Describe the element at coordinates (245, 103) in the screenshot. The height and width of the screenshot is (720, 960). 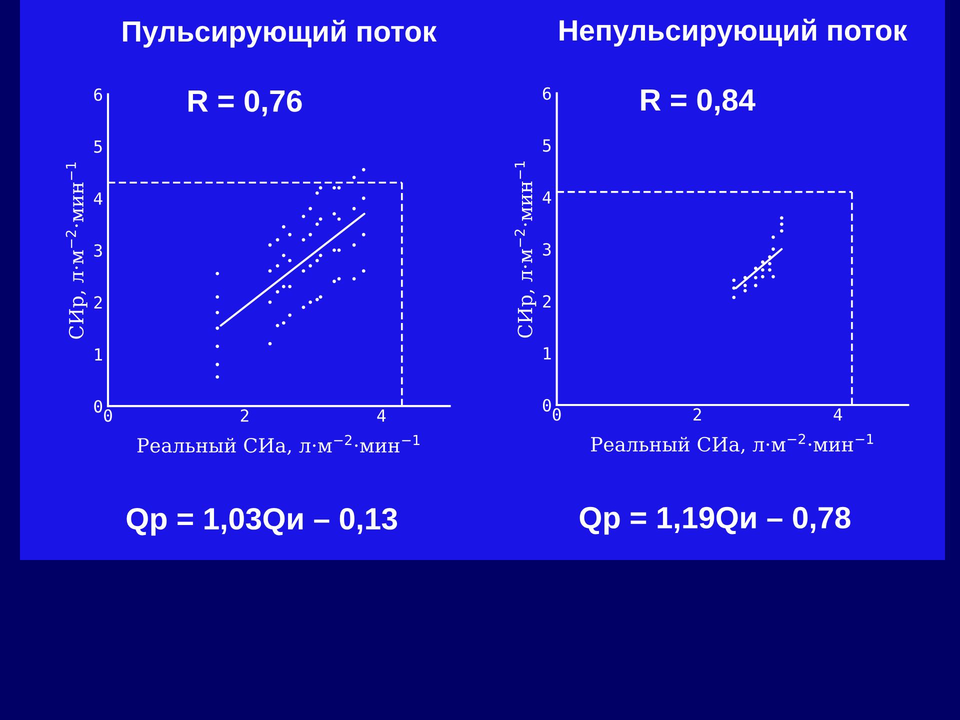
I see `annotation: R = 0,76` at that location.